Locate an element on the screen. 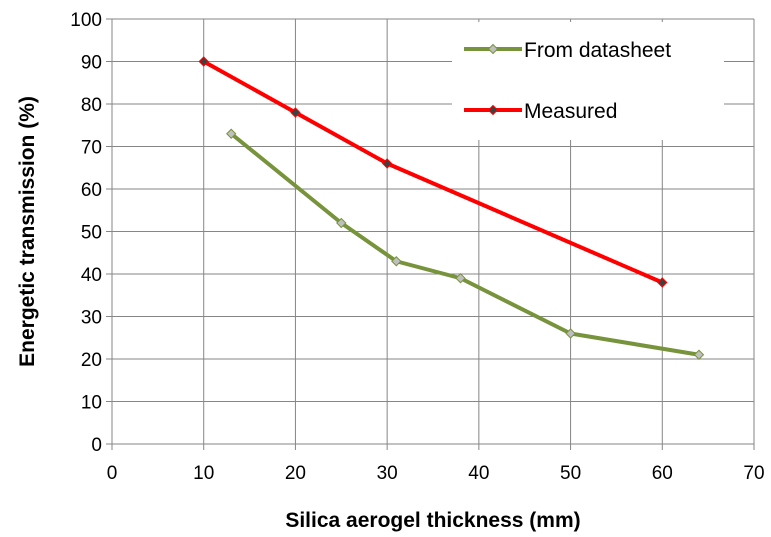 This screenshot has width=771, height=537. y-tick-label: 30 is located at coordinates (91, 318).